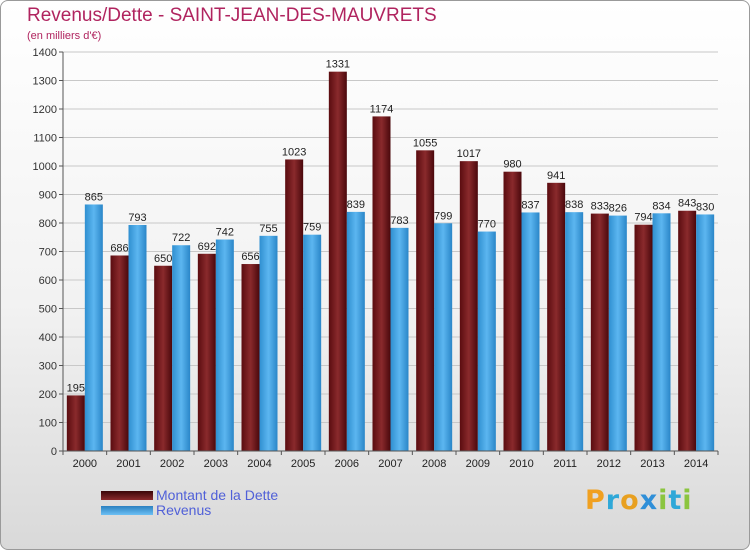 The image size is (750, 550). What do you see at coordinates (137, 218) in the screenshot?
I see `data-label-revenus: 793` at bounding box center [137, 218].